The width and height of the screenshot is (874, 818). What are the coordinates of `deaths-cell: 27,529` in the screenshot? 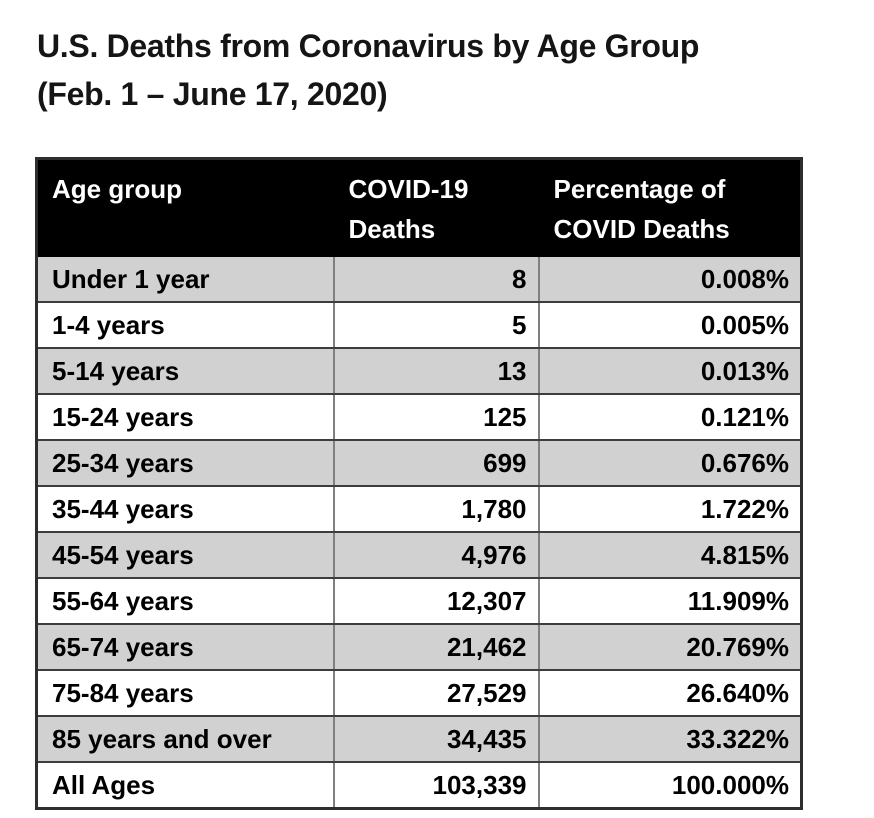 It's located at (436, 693).